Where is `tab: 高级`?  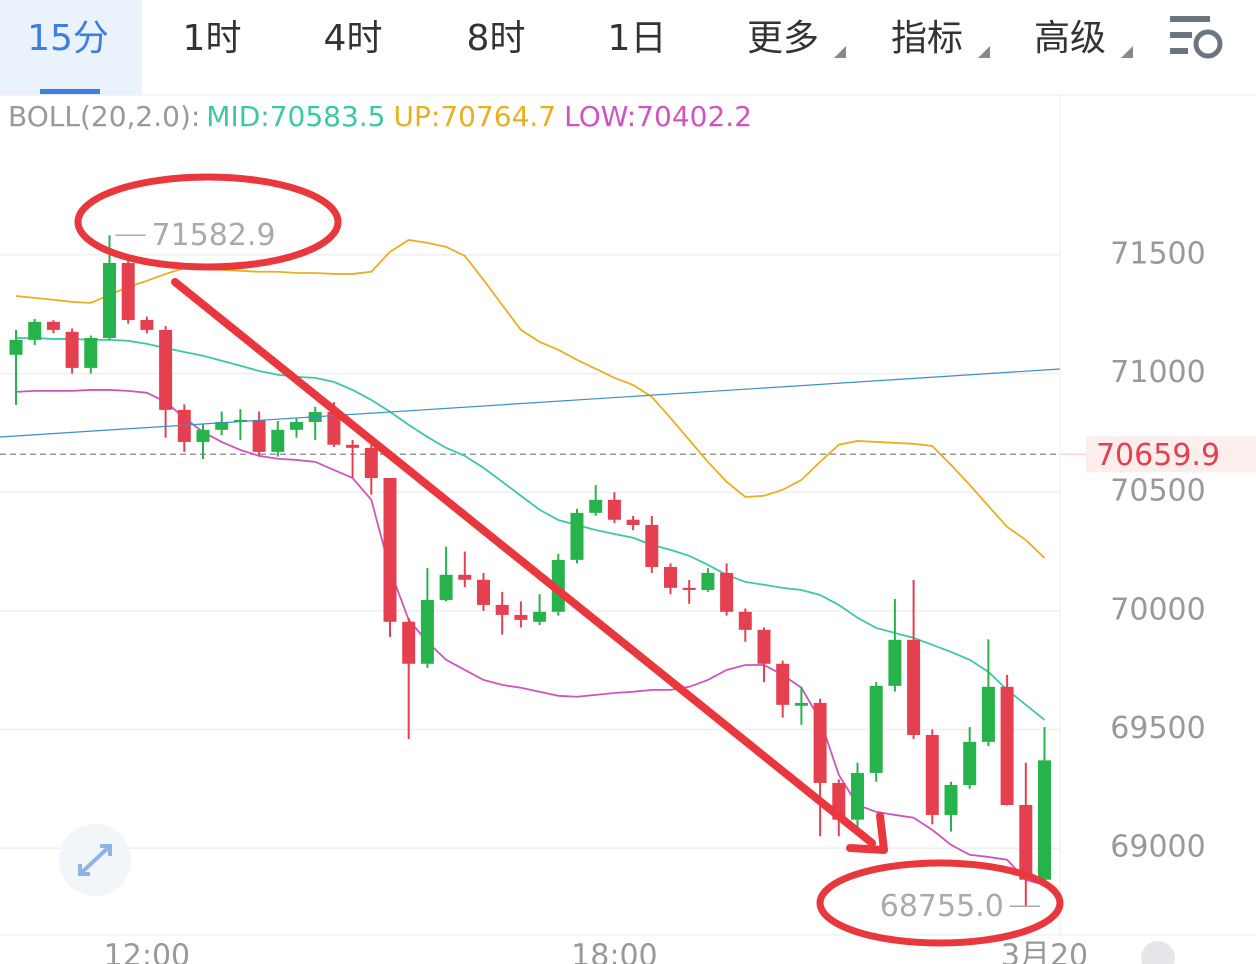
tab: 高级 is located at coordinates (1070, 38).